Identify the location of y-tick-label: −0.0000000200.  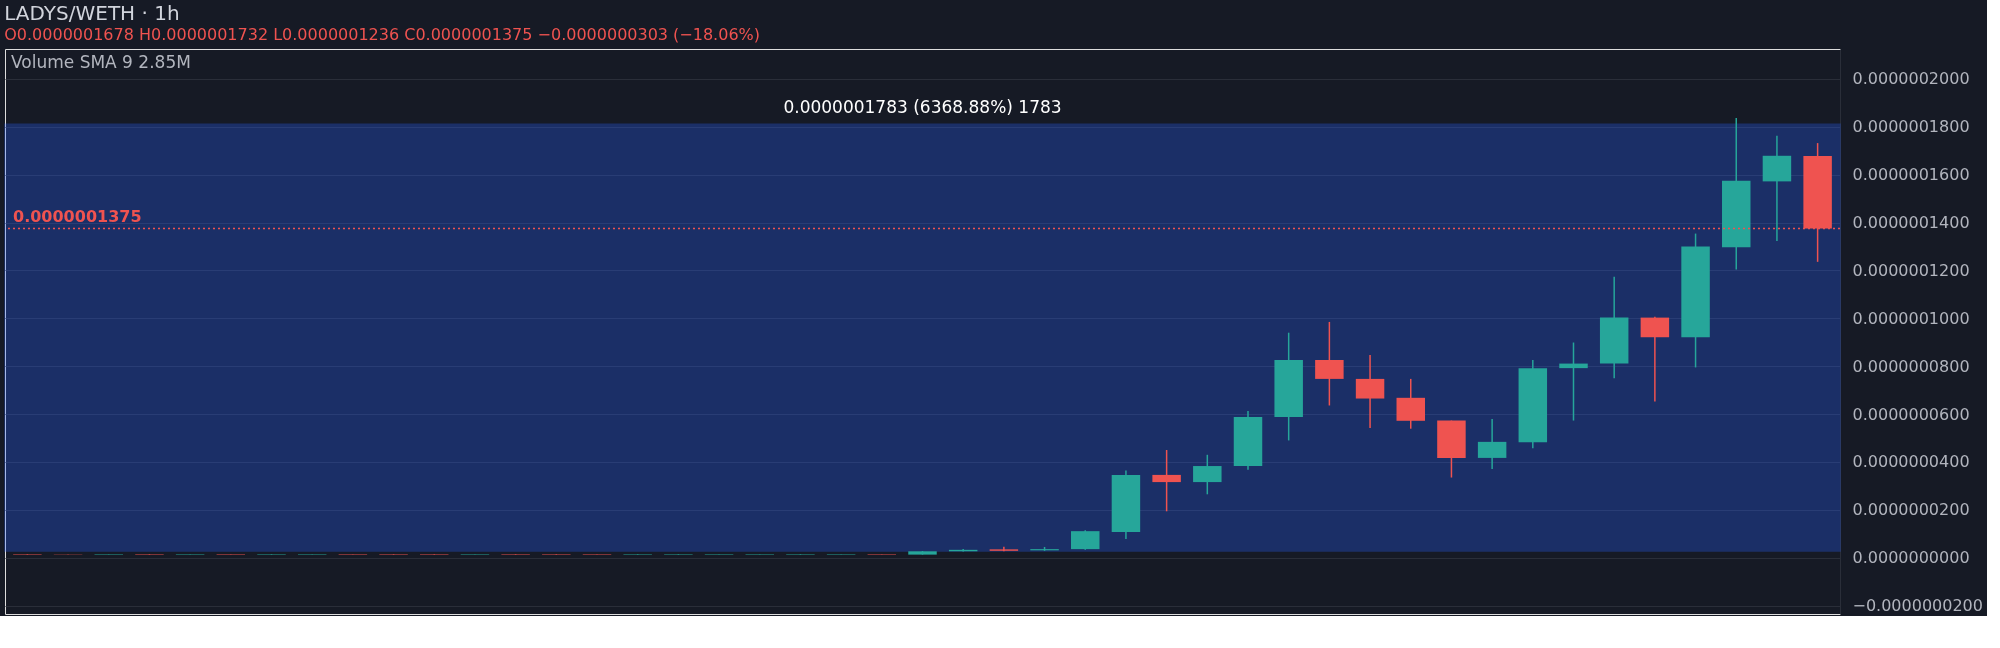
(1917, 606).